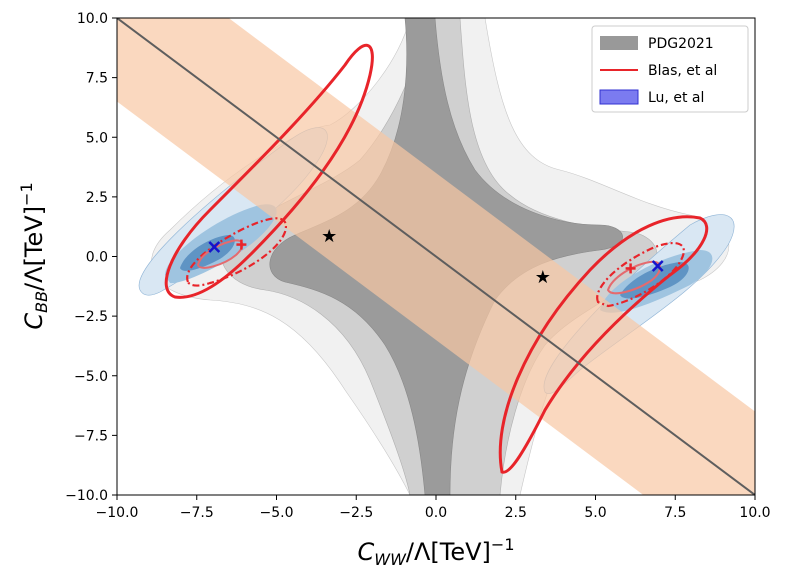 The width and height of the screenshot is (789, 576). Describe the element at coordinates (516, 513) in the screenshot. I see `x-tick-label: 2.5` at that location.